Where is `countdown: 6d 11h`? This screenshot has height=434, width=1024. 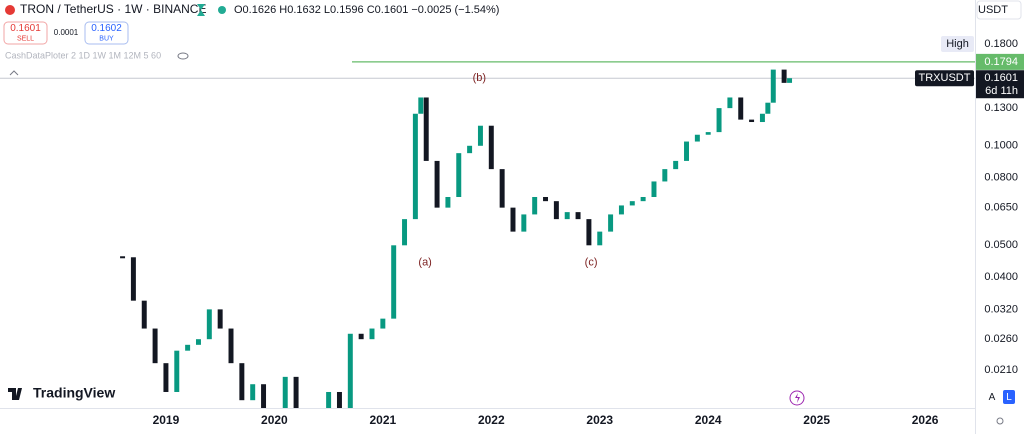 countdown: 6d 11h is located at coordinates (1001, 91).